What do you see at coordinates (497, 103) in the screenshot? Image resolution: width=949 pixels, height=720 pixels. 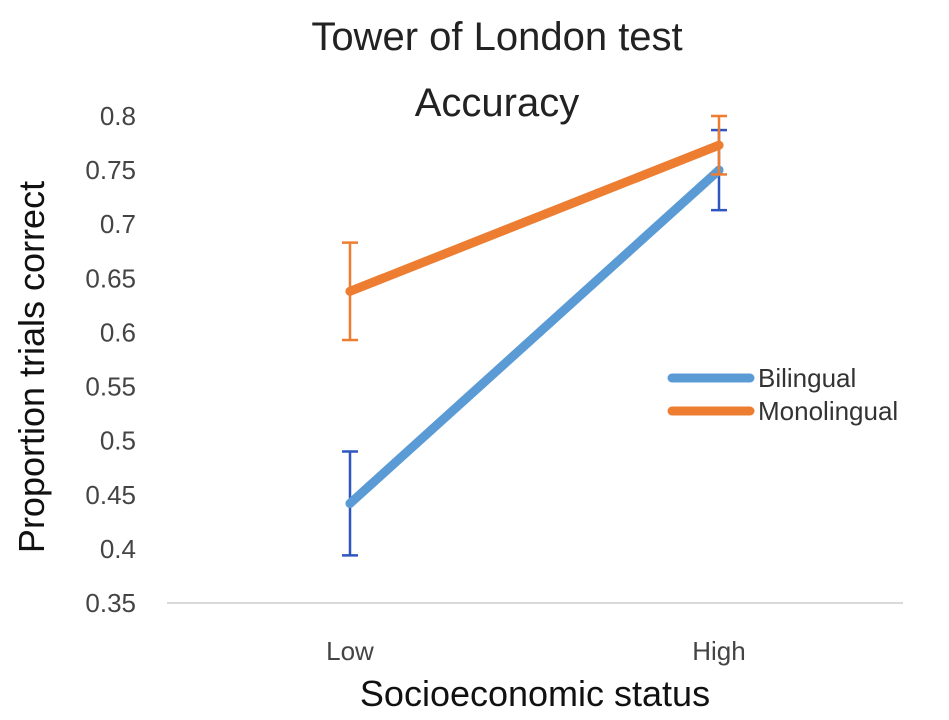 I see `chart-title-line-2: Accuracy` at bounding box center [497, 103].